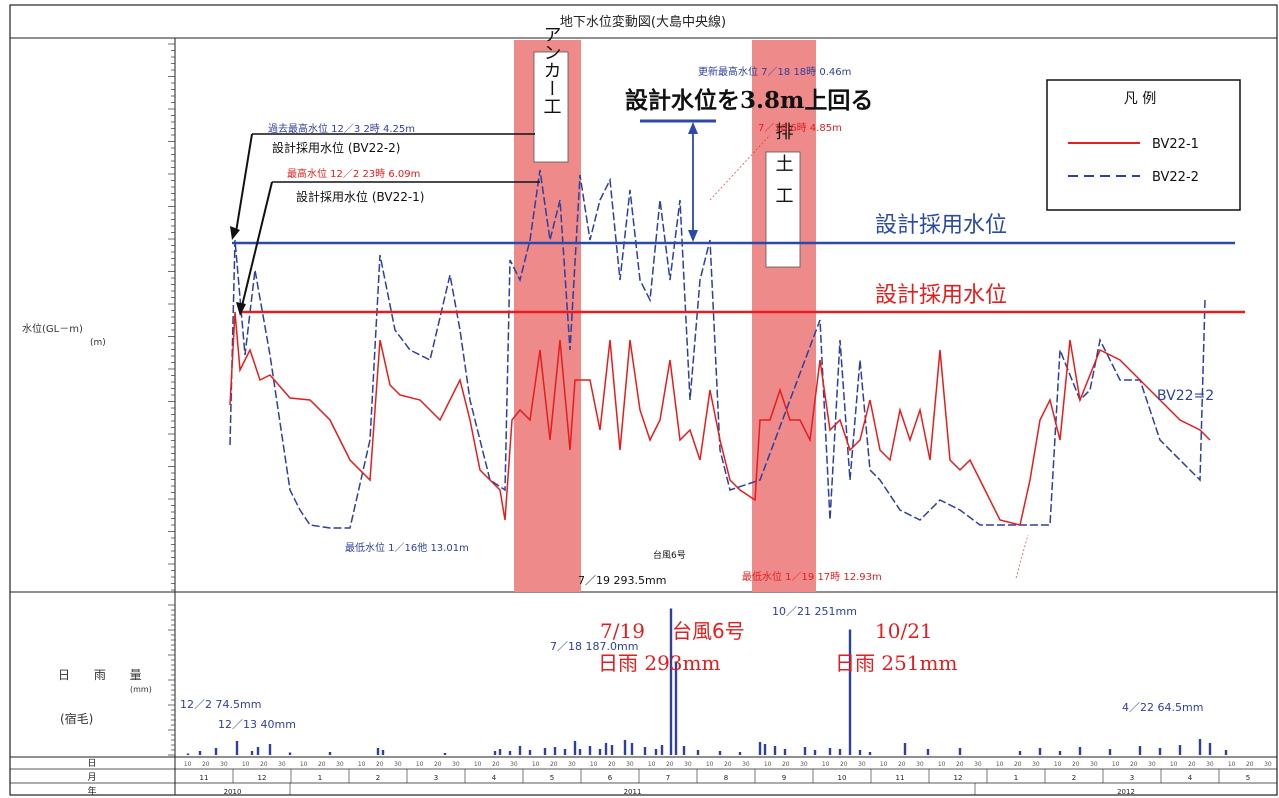 The image size is (1279, 798). What do you see at coordinates (610, 778) in the screenshot?
I see `month-label: 6` at bounding box center [610, 778].